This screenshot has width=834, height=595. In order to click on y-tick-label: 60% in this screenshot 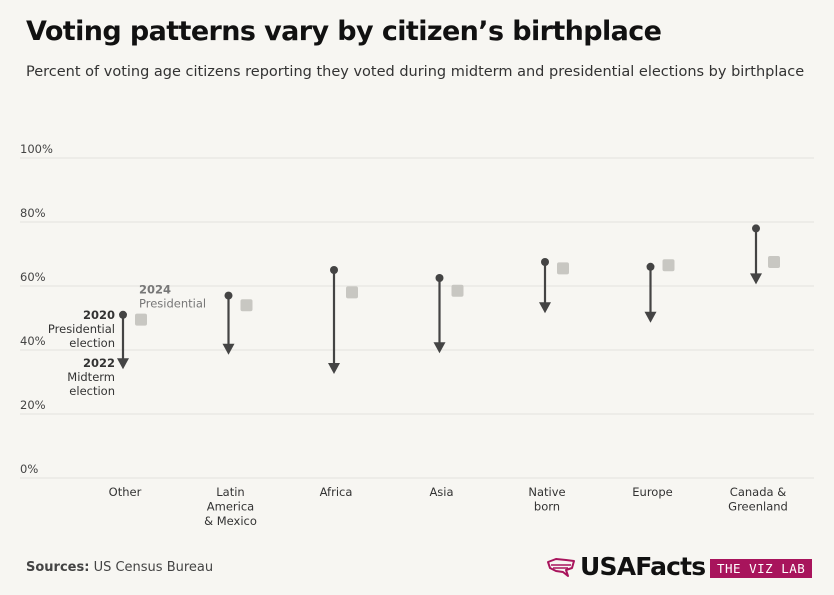, I will do `click(33, 277)`.